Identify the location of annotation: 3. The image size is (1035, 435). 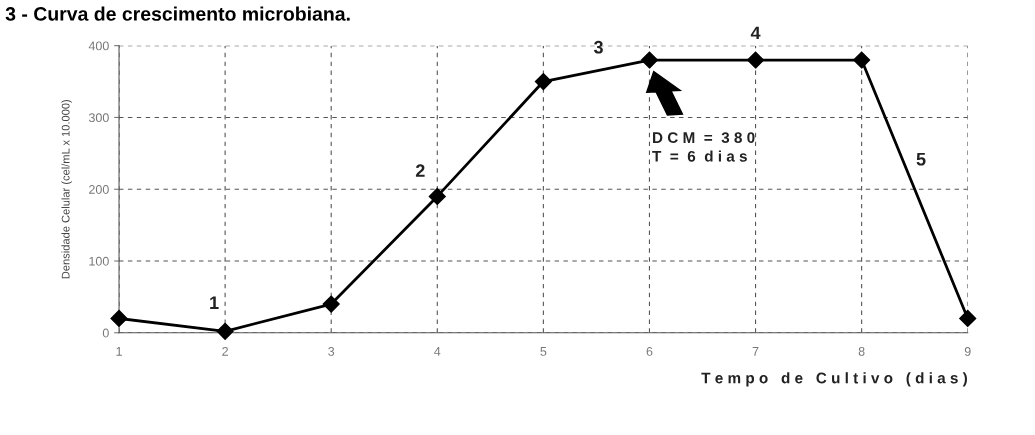
(598, 47).